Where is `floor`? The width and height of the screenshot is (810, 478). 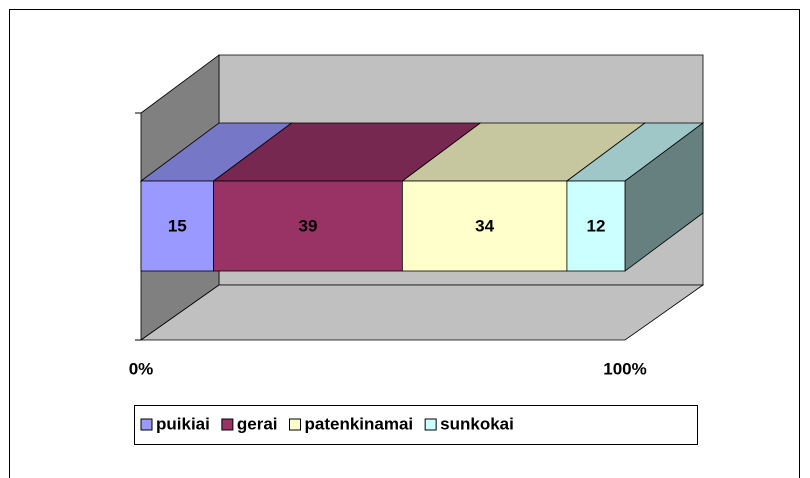
floor is located at coordinates (422, 312).